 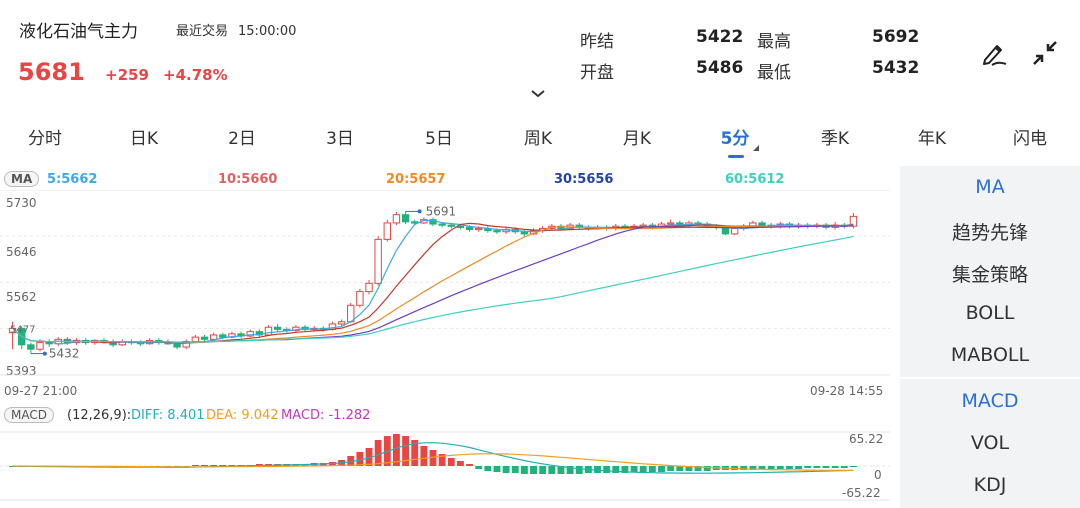 What do you see at coordinates (326, 415) in the screenshot?
I see `macd-value: MACD: -1.282` at bounding box center [326, 415].